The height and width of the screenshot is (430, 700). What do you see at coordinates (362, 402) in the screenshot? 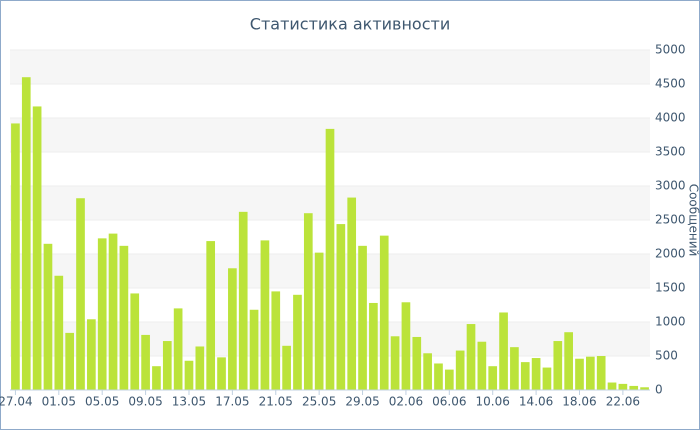
I see `x-tick-label: 29.05` at bounding box center [362, 402].